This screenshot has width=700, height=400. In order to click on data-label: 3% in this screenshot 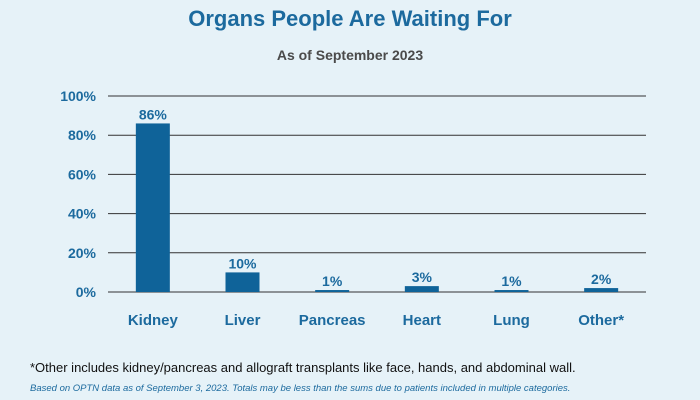, I will do `click(422, 277)`.